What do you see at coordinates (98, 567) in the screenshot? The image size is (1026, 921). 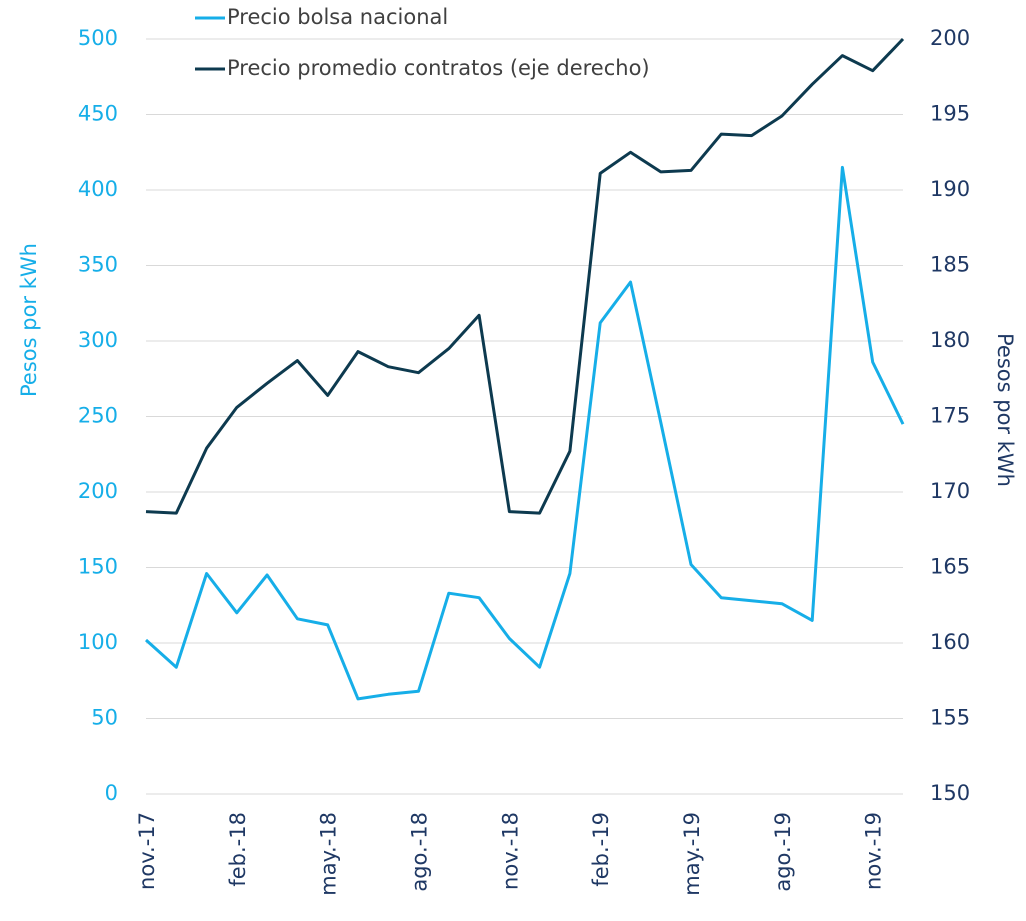 I see `y-tick-label: 150` at bounding box center [98, 567].